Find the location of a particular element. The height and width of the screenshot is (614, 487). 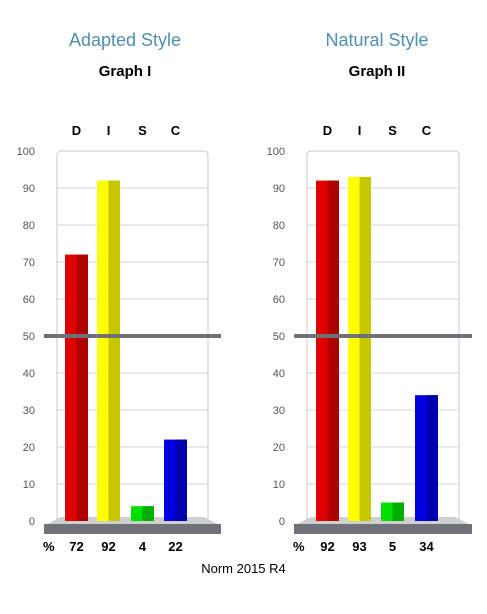

norm-footer: Norm 2015 R4 is located at coordinates (243, 568).